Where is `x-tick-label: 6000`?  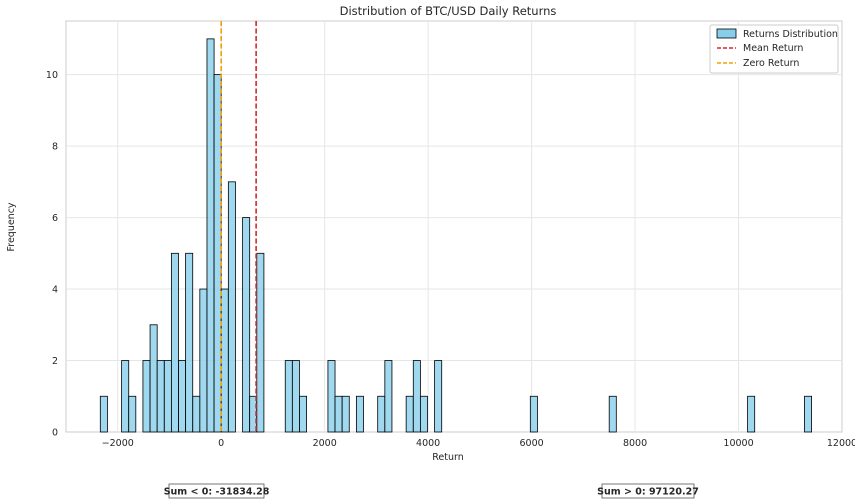
x-tick-label: 6000 is located at coordinates (532, 443).